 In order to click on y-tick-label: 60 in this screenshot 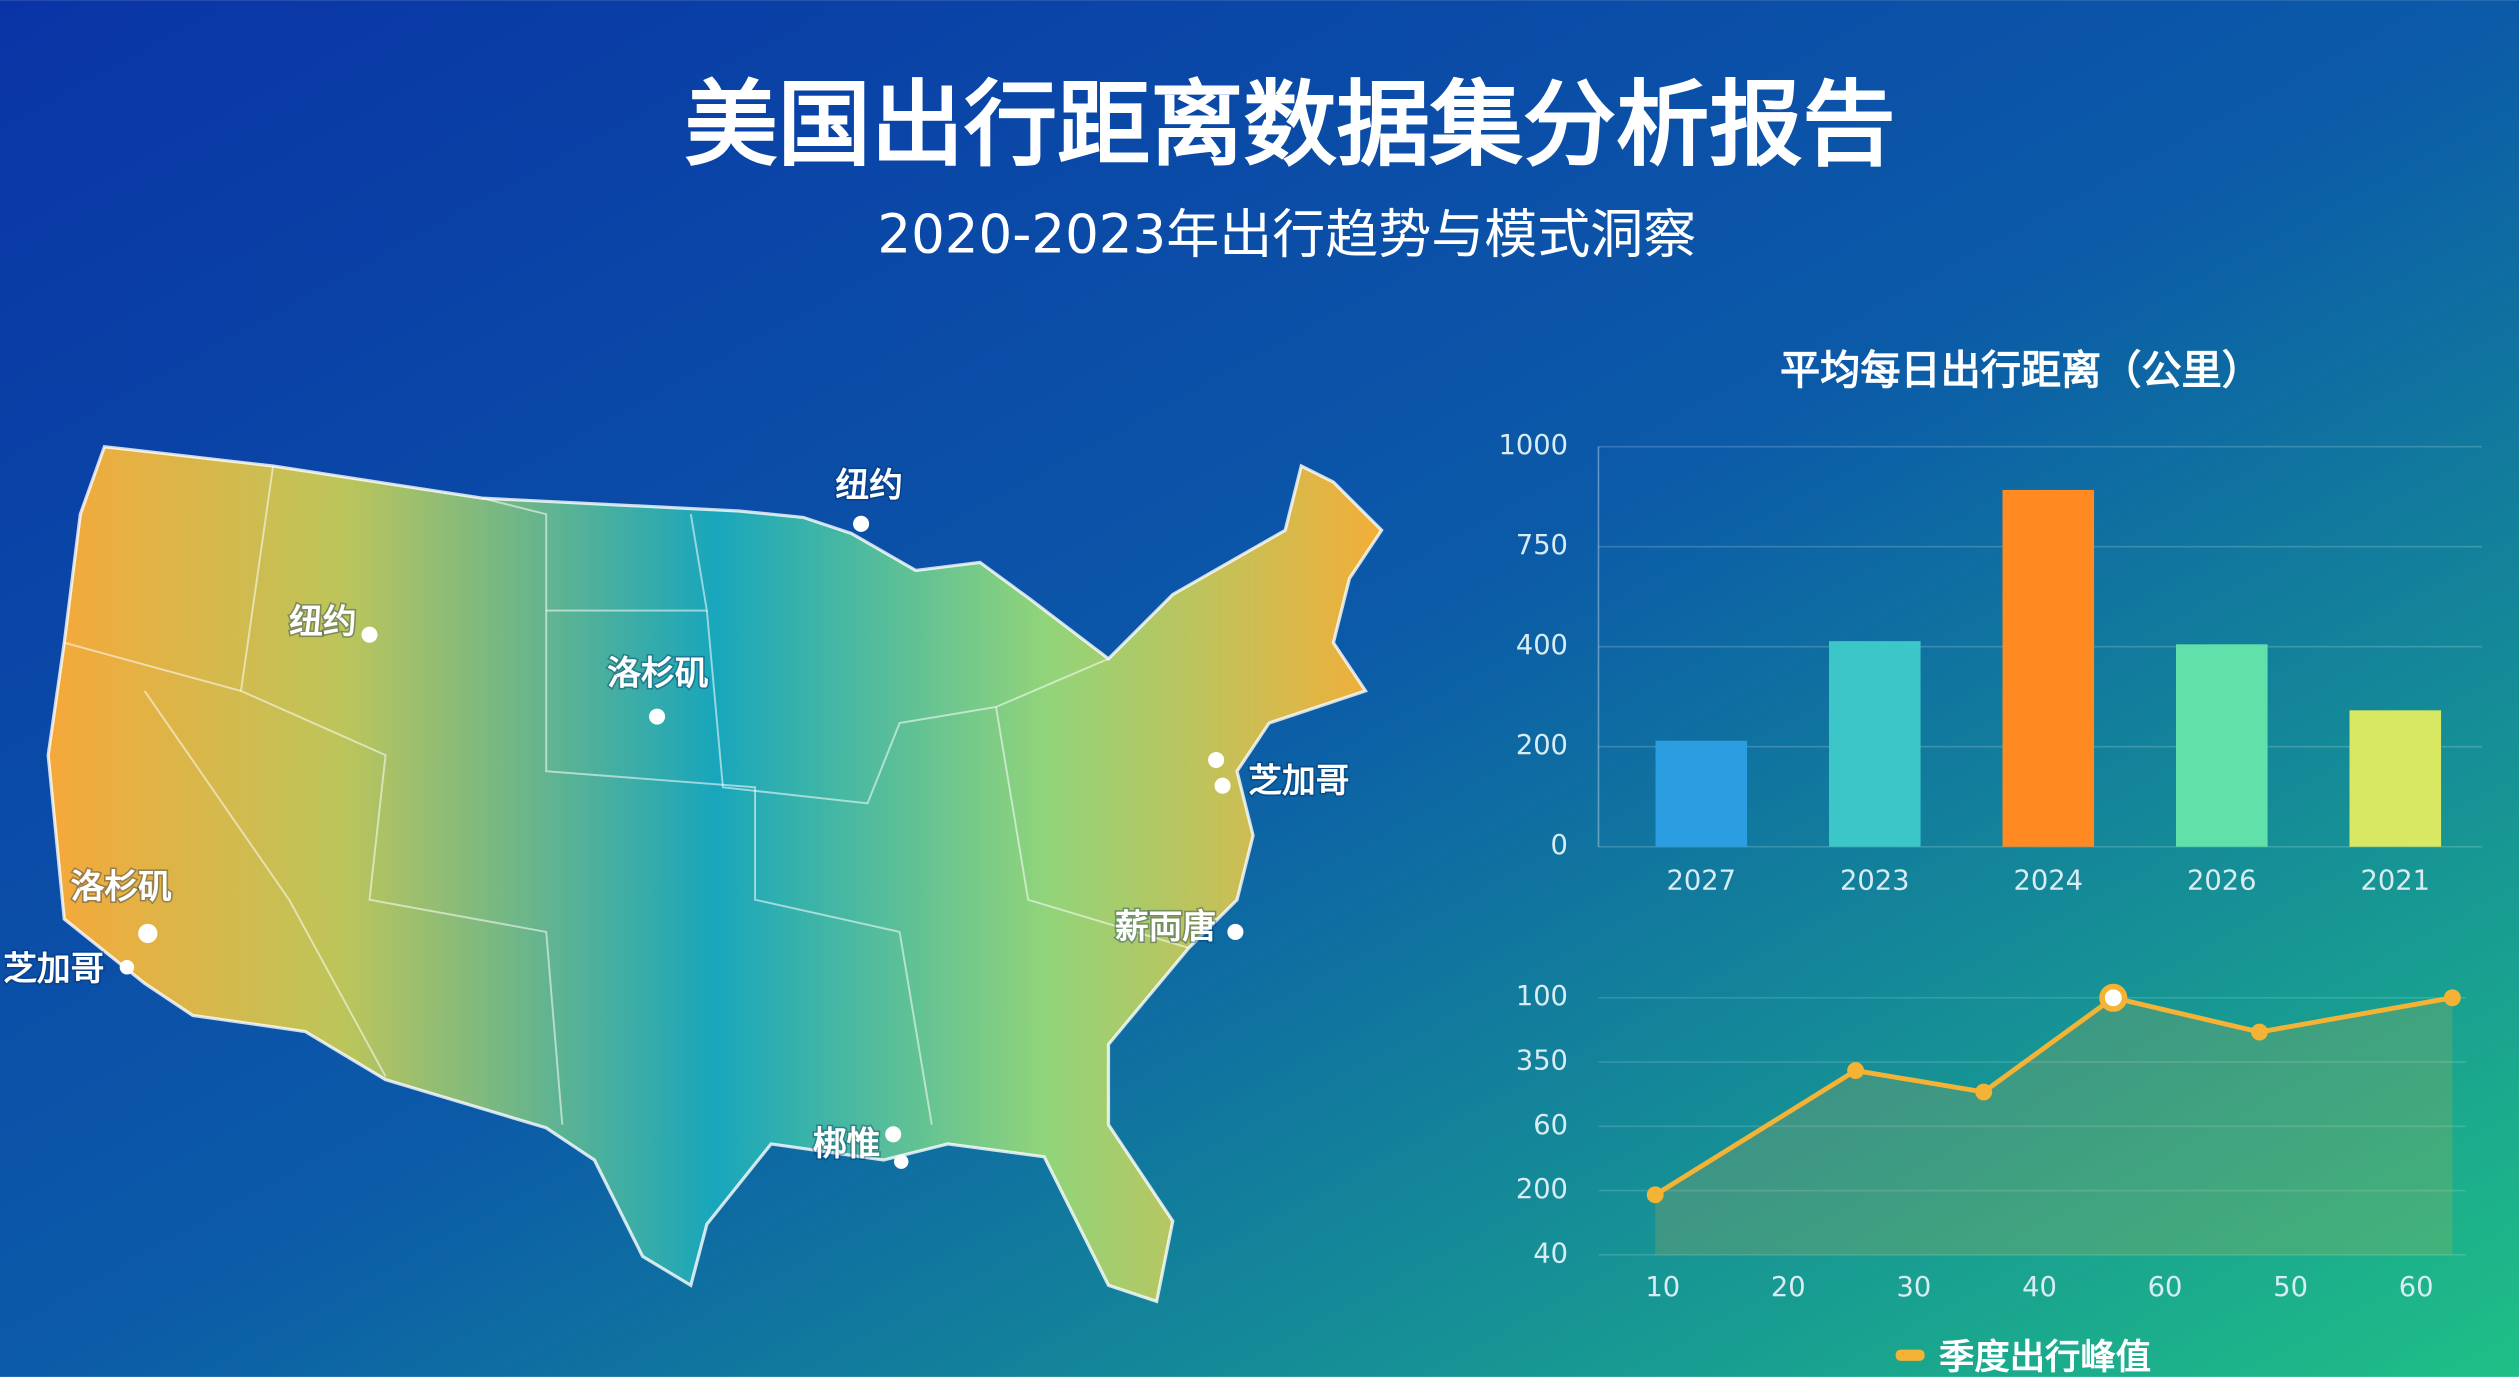, I will do `click(1550, 1125)`.